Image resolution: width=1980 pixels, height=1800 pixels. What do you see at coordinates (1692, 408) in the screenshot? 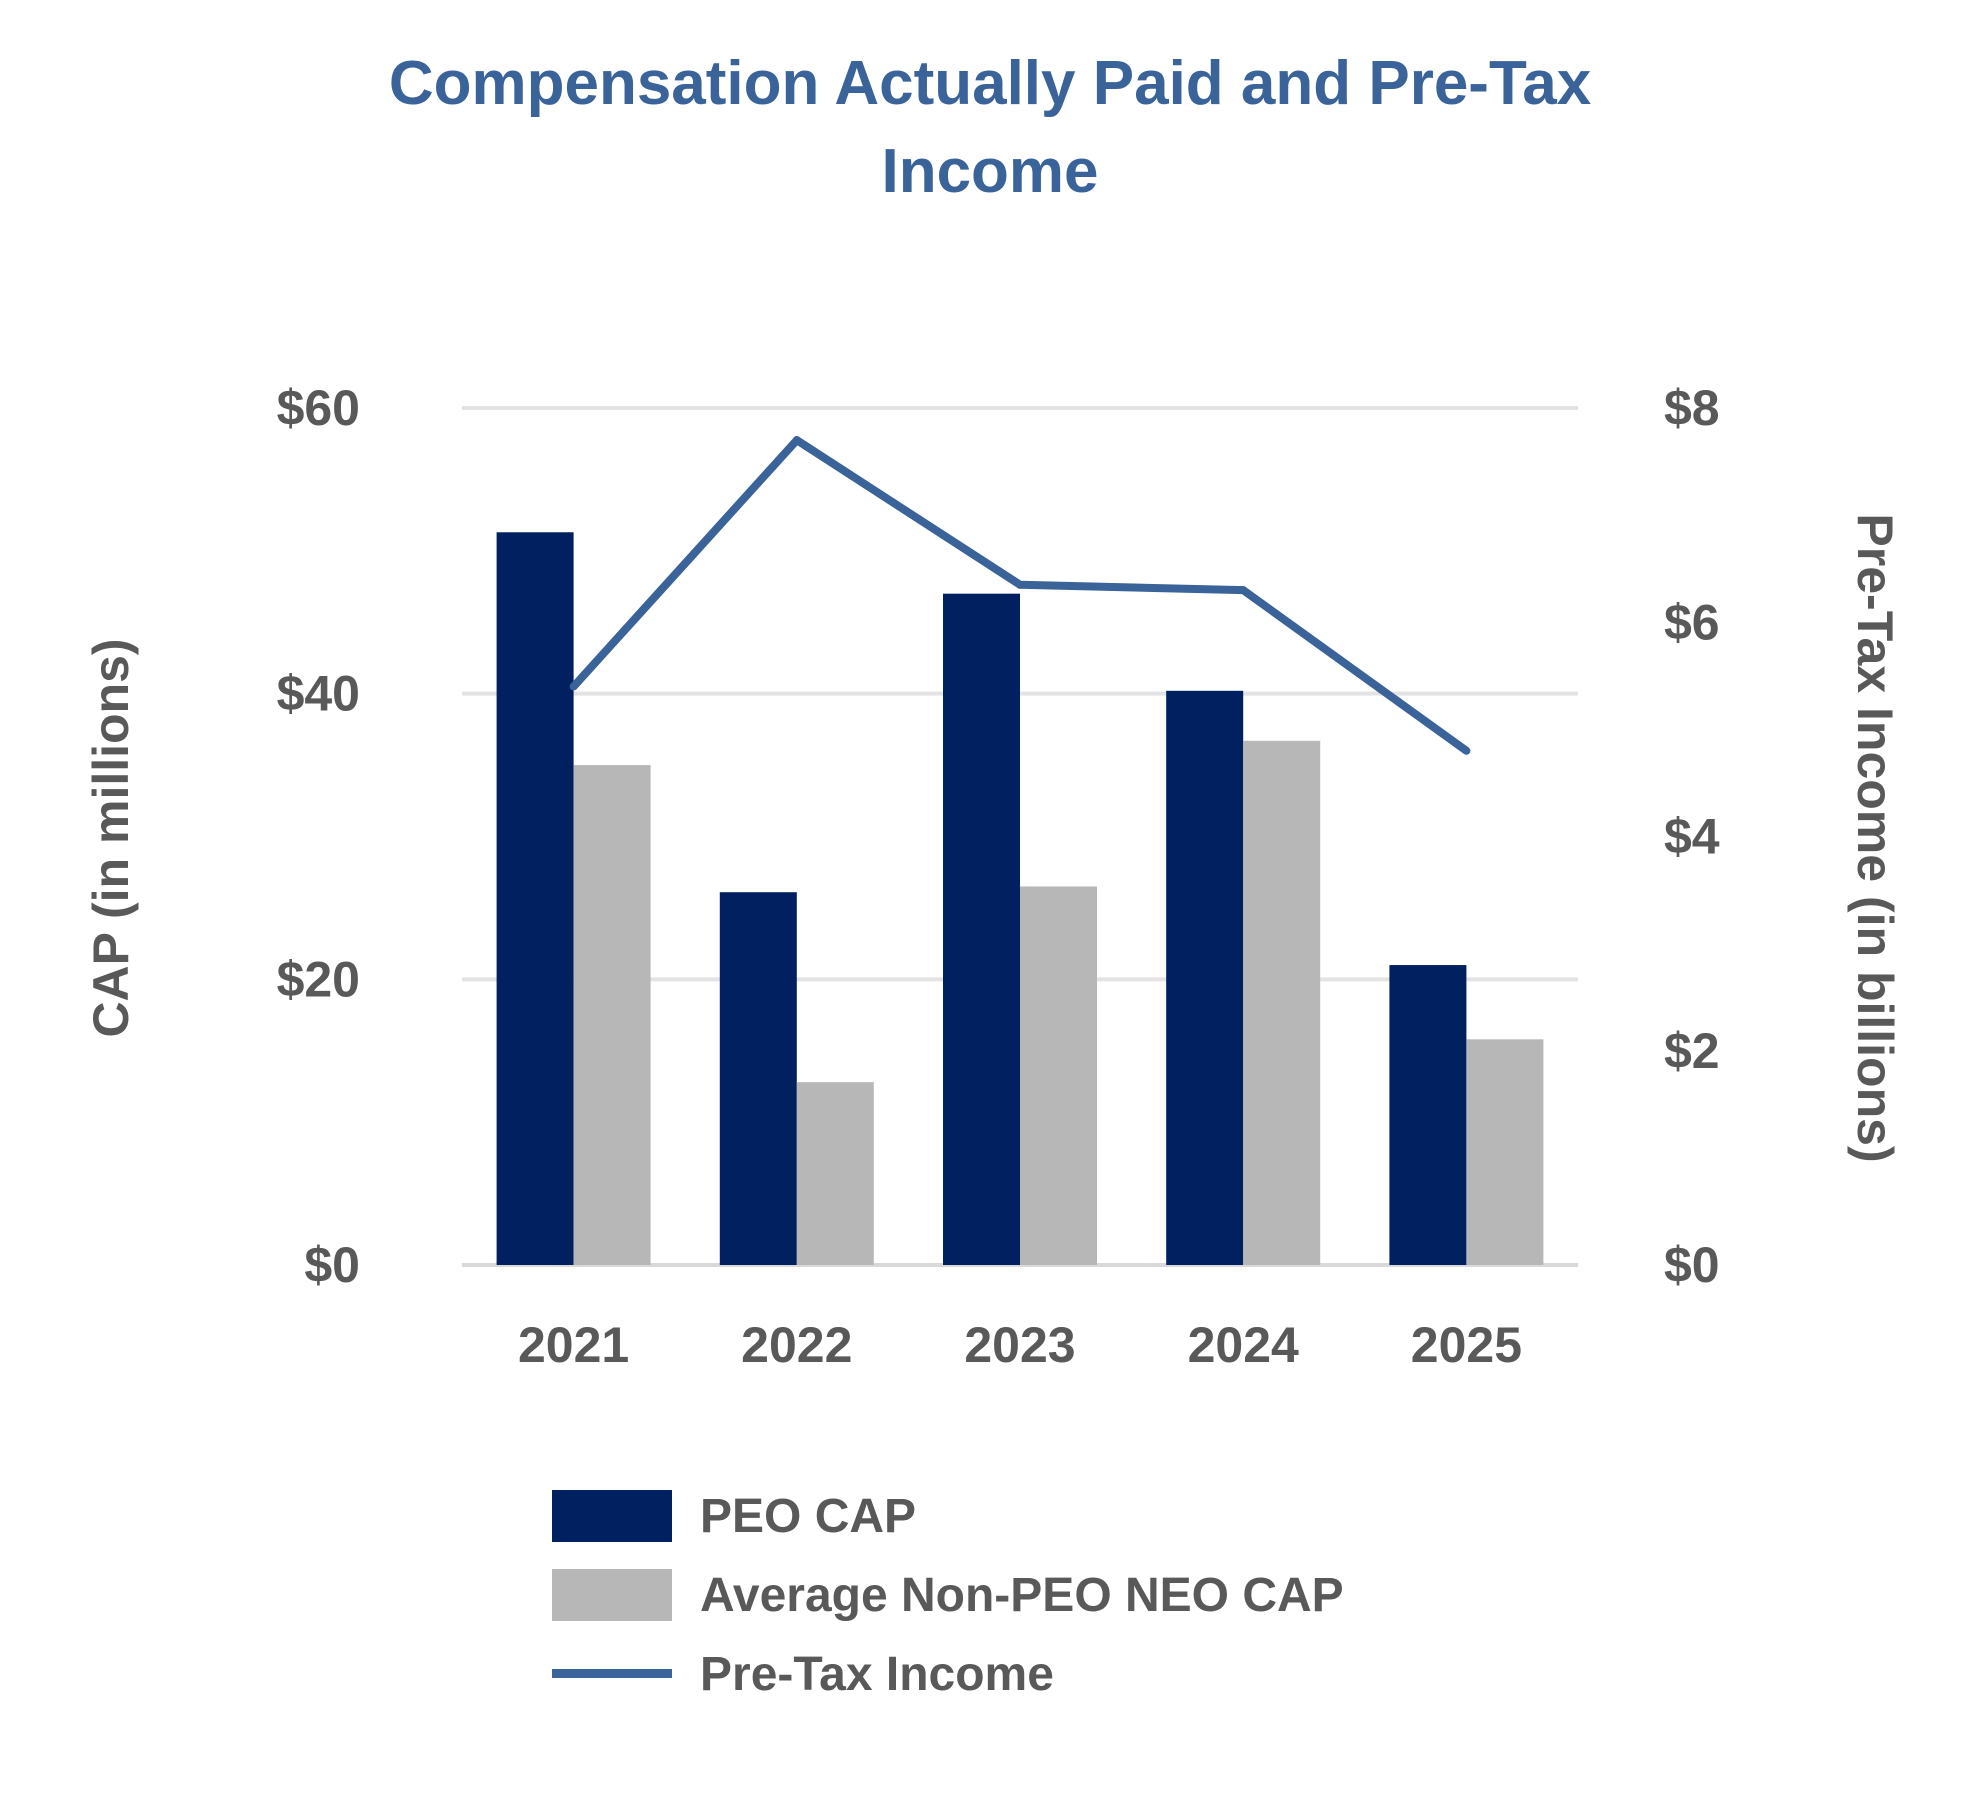
I see `right-tick-label: $8` at bounding box center [1692, 408].